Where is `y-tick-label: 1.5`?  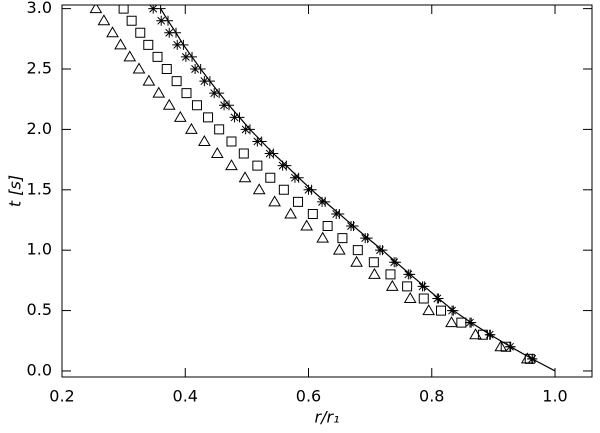
y-tick-label: 1.5 is located at coordinates (39, 188).